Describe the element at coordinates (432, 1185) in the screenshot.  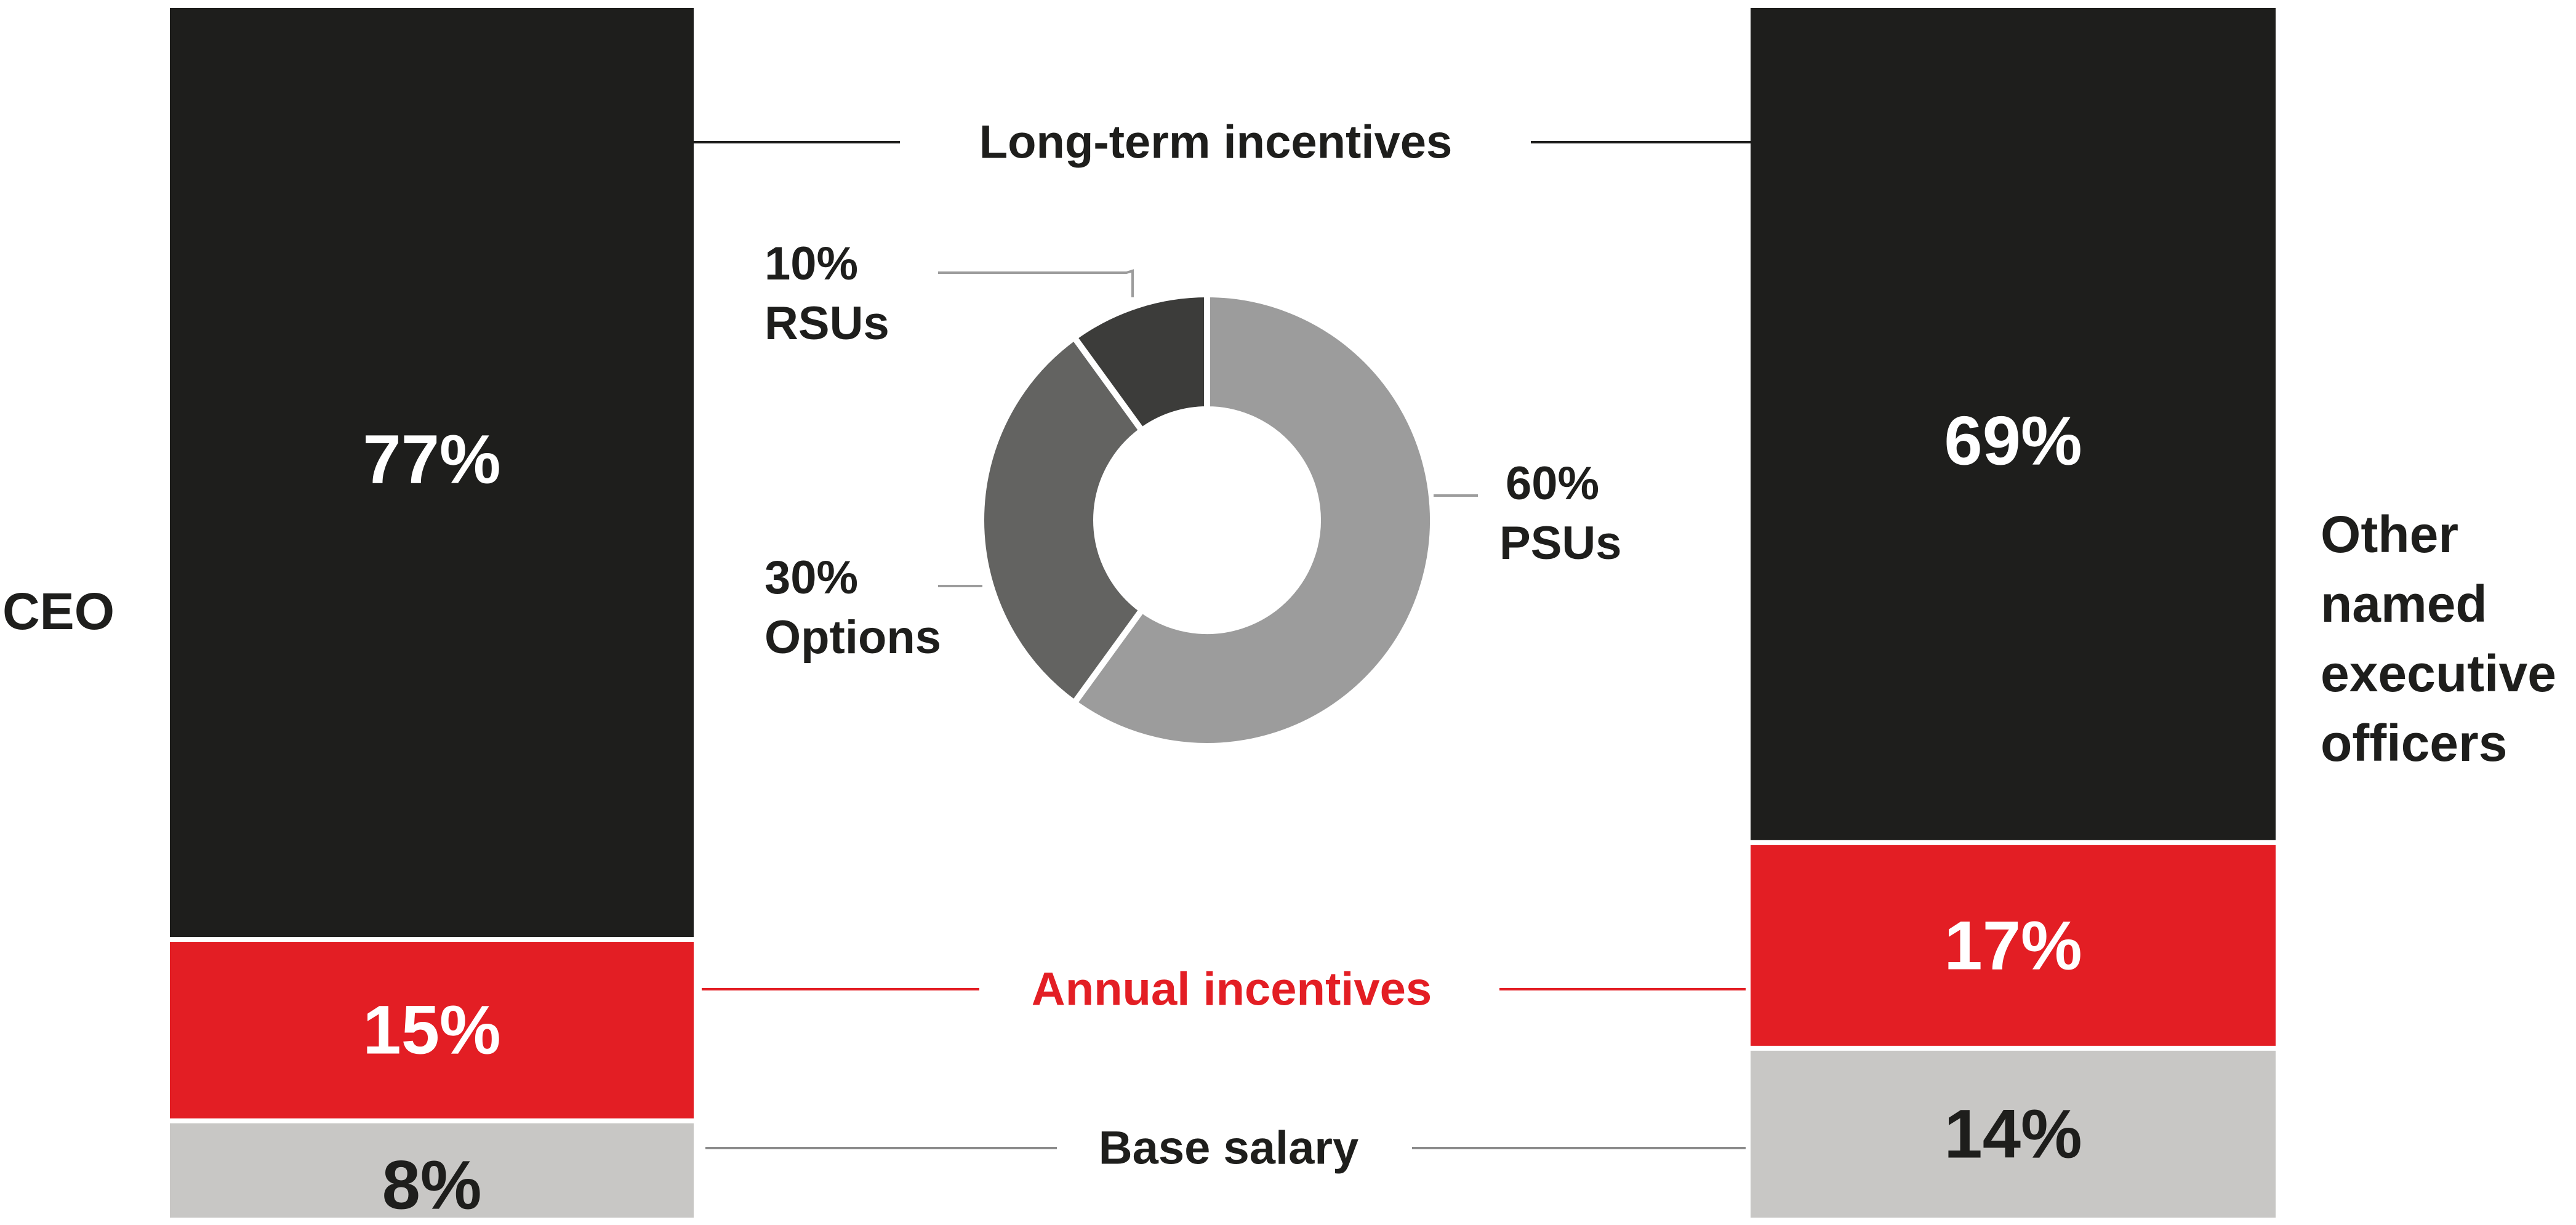
I see `bar-data-label: 8%` at that location.